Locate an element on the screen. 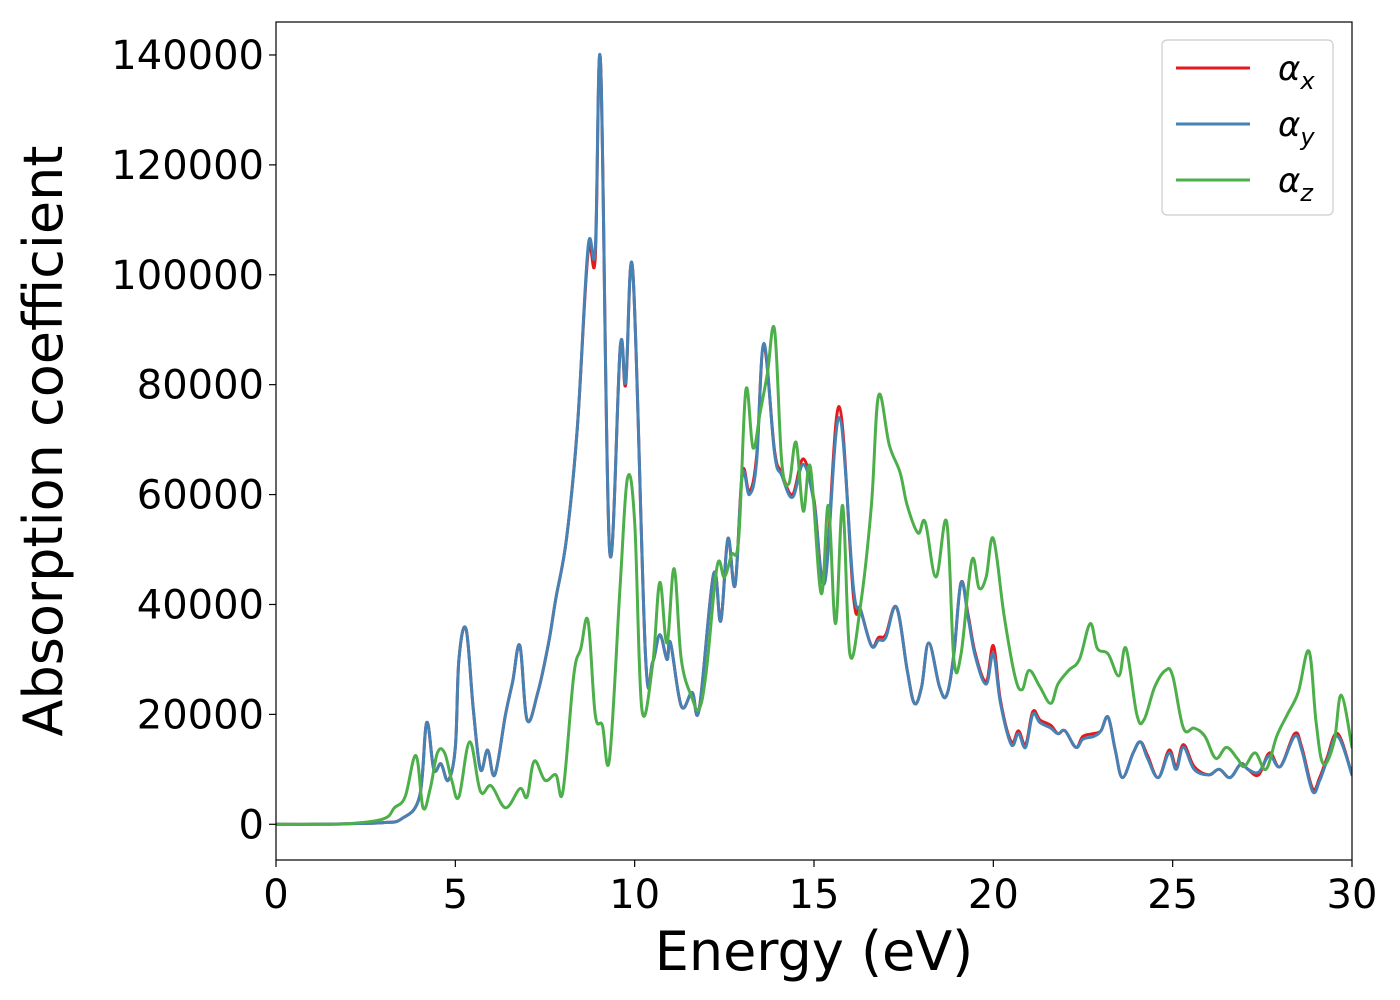 This screenshot has height=1000, width=1400. legend-label-z: αz is located at coordinates (1296, 184).